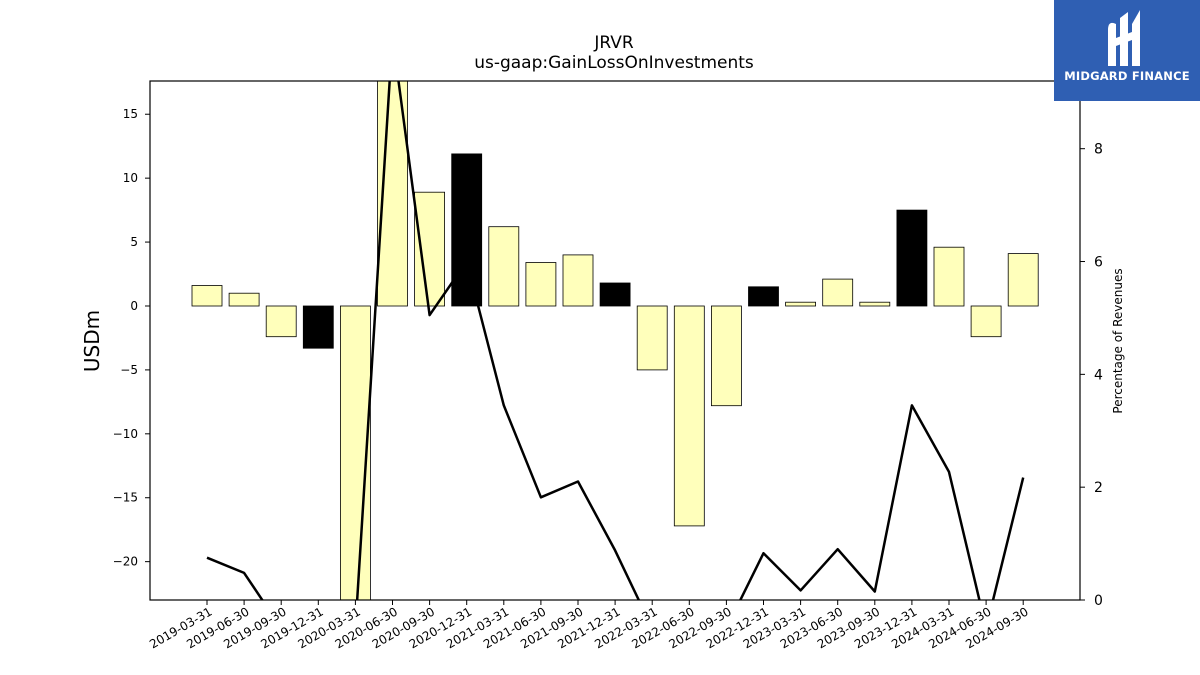  Describe the element at coordinates (134, 306) in the screenshot. I see `y-tick-label: 0` at that location.